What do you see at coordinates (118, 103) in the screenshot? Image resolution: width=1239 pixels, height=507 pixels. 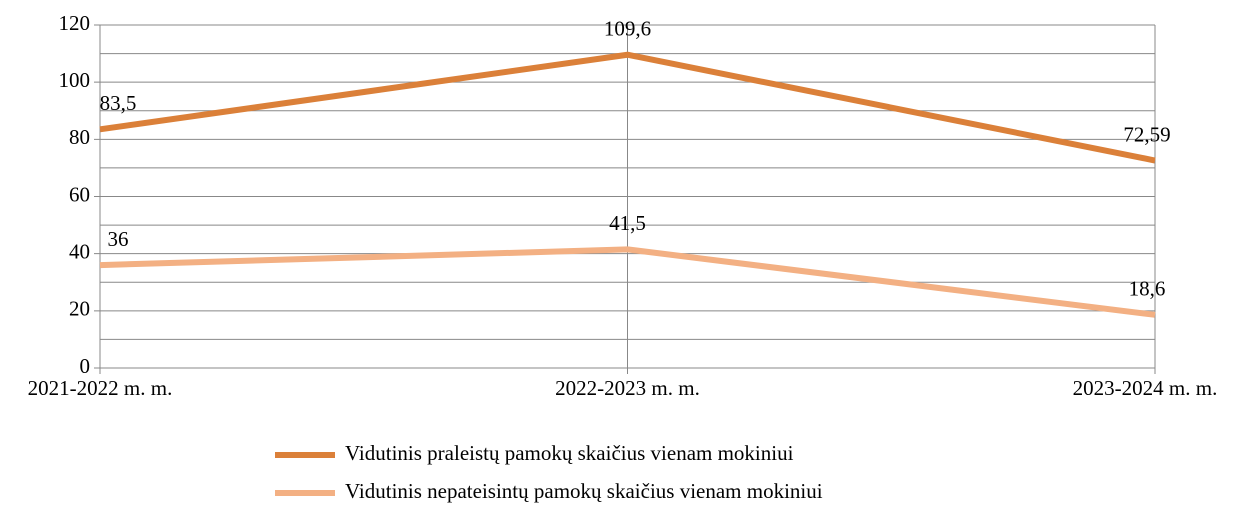 I see `data-label: 83,5` at bounding box center [118, 103].